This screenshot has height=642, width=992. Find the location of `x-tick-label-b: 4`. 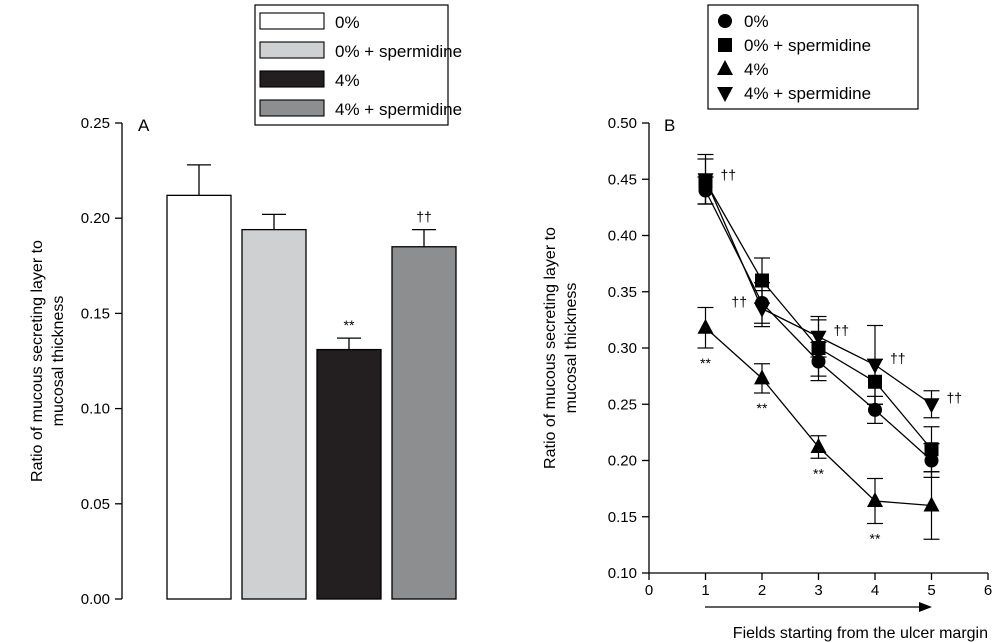

x-tick-label-b: 4 is located at coordinates (875, 590).